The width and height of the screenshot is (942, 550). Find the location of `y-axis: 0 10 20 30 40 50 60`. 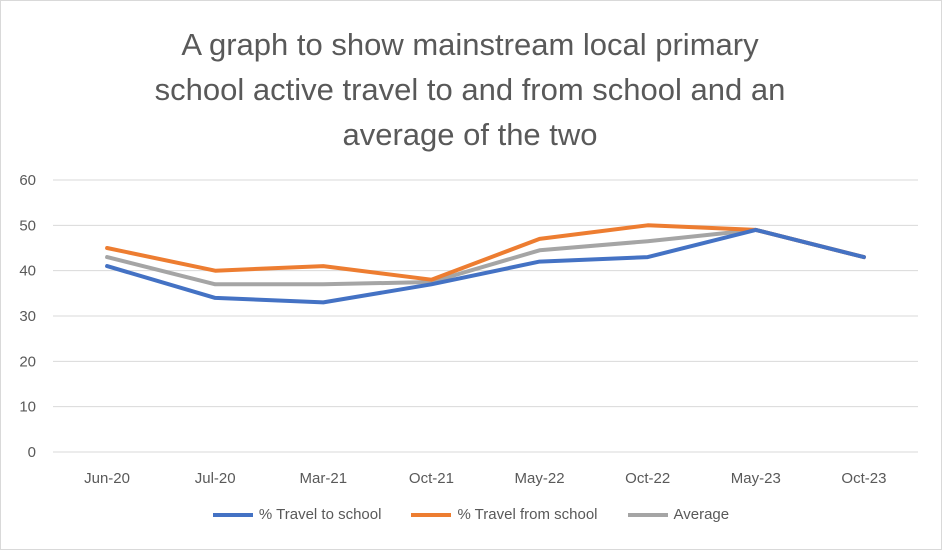

y-axis: 0 10 20 30 40 50 60 is located at coordinates (27, 316).